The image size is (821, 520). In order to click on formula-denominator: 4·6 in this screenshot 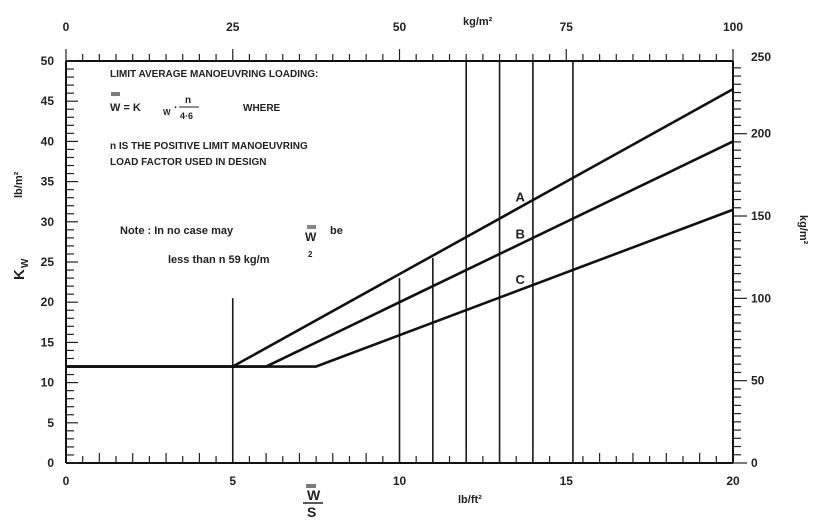, I will do `click(186, 116)`.